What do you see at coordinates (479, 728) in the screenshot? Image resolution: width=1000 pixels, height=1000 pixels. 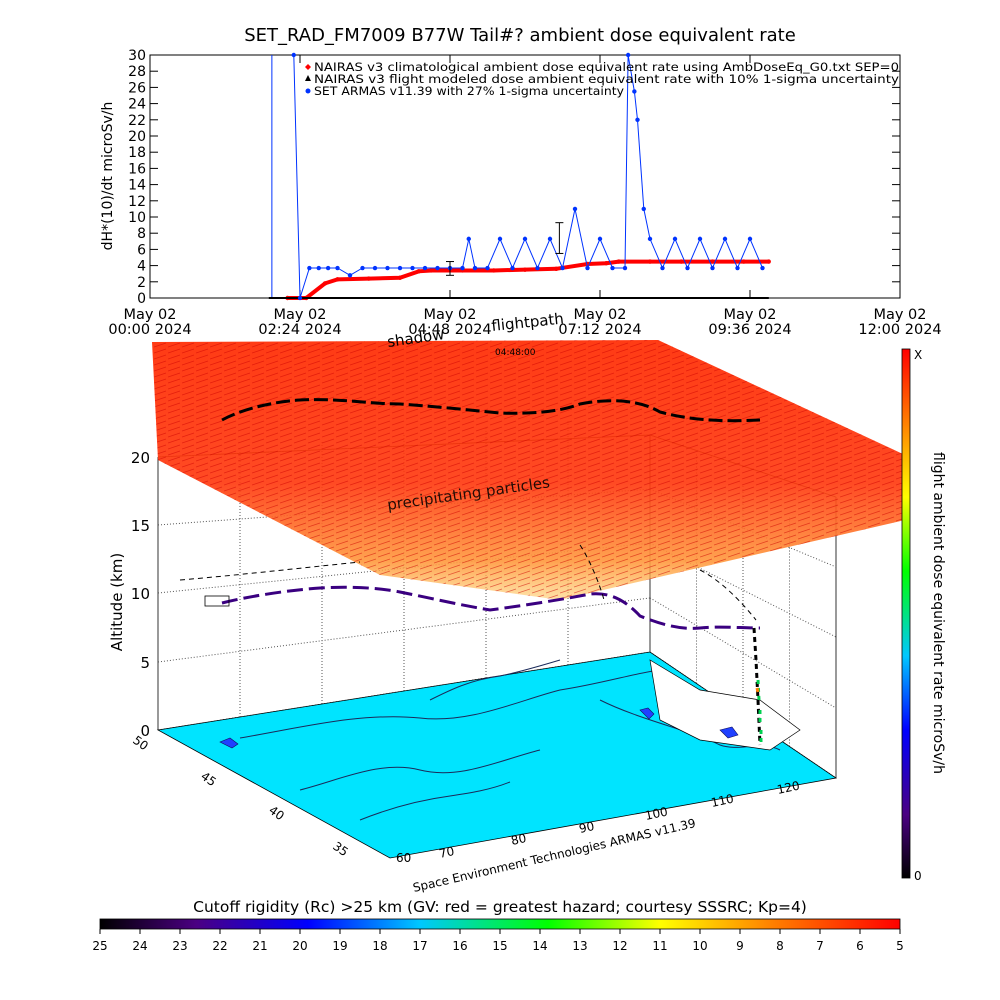 I see `3d-floor-blue-patches` at bounding box center [479, 728].